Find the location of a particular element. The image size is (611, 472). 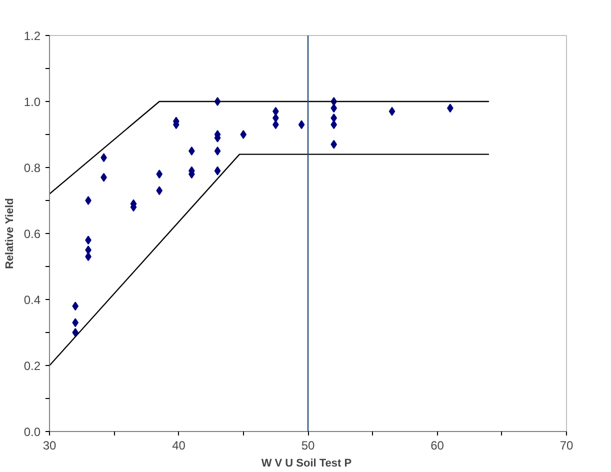

y-tick-label: 0.2 is located at coordinates (32, 366).